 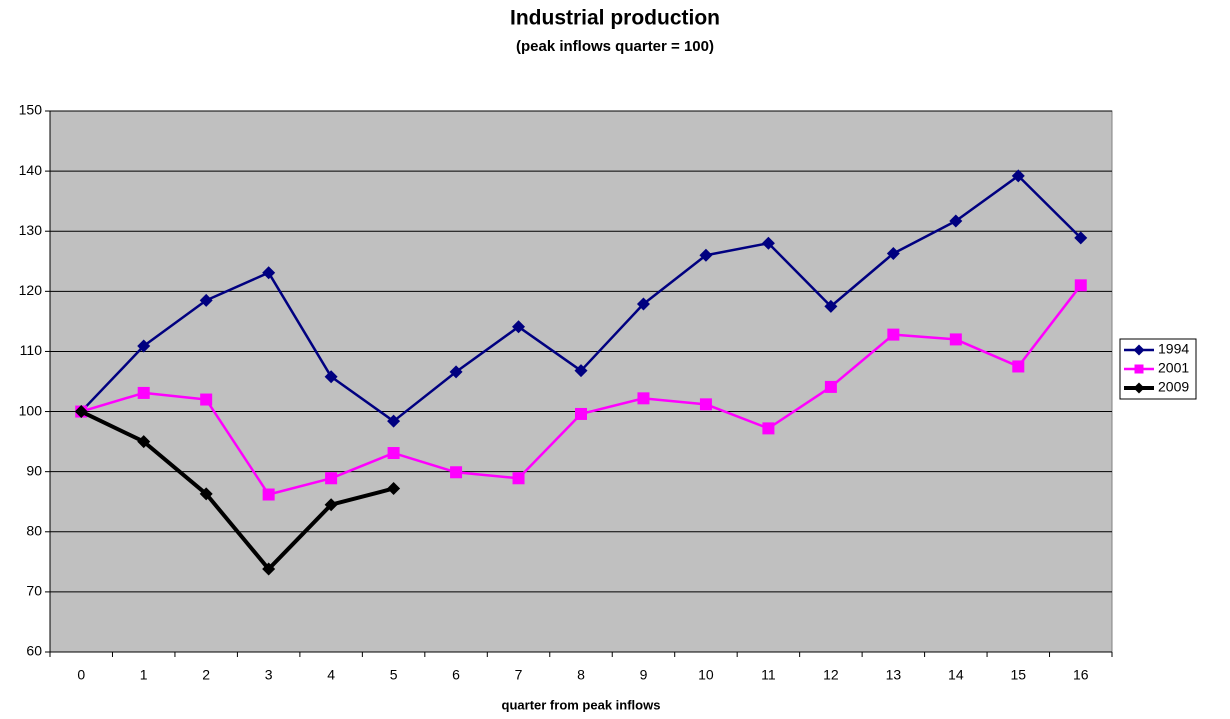 What do you see at coordinates (581, 704) in the screenshot?
I see `x-axis-label: quarter from peak inflows` at bounding box center [581, 704].